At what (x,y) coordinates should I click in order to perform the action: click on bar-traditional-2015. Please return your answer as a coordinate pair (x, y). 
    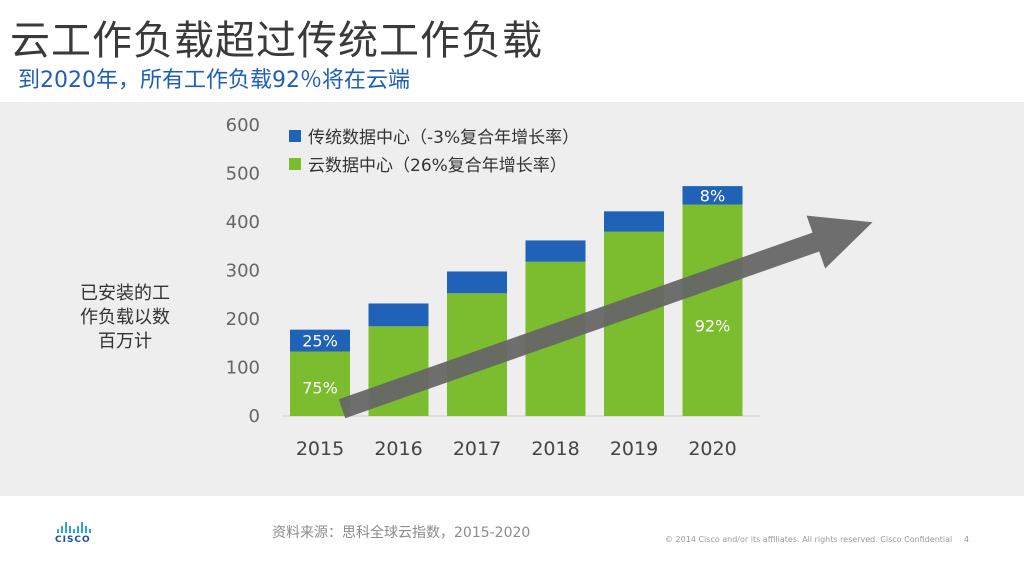
    Looking at the image, I should click on (320, 340).